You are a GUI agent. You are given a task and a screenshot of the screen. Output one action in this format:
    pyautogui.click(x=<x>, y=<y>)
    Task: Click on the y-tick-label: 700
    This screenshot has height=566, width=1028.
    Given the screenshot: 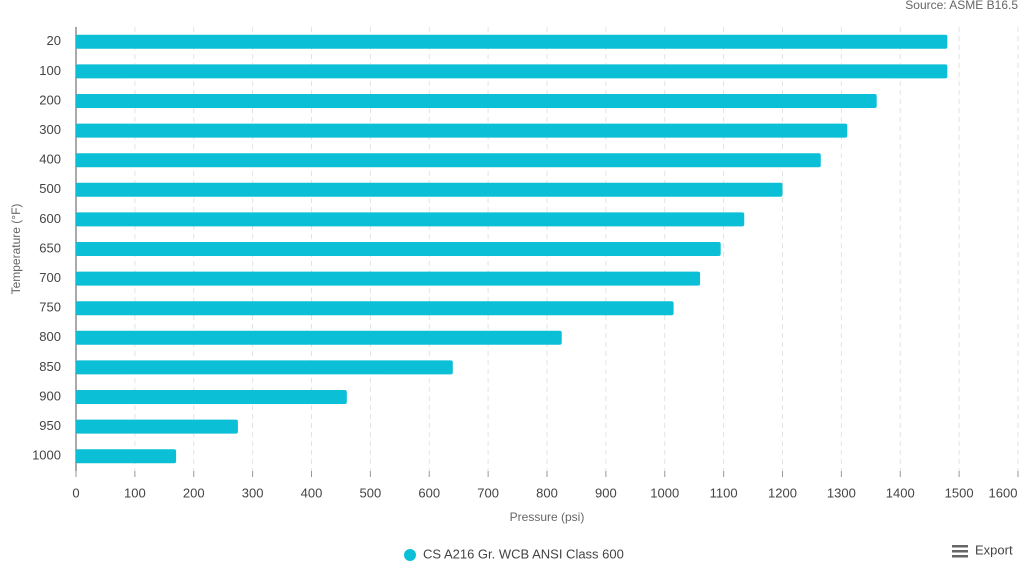 What is the action you would take?
    pyautogui.click(x=50, y=277)
    